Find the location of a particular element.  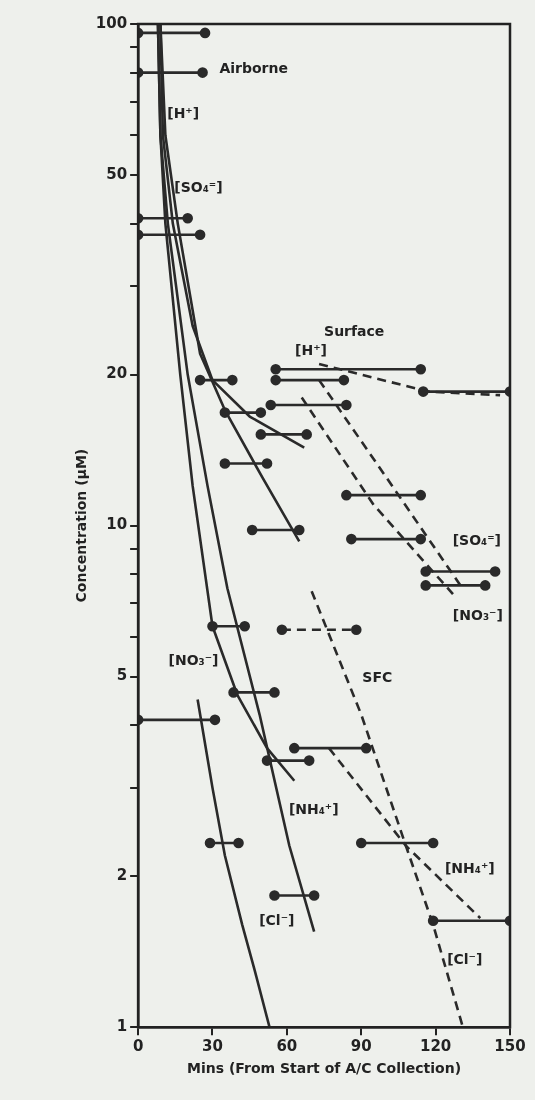

y-tick-label: 10 is located at coordinates (117, 524).